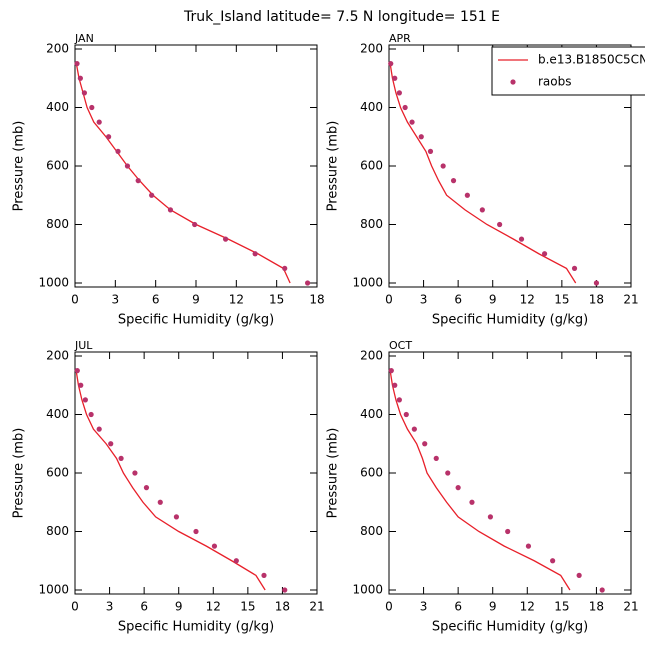 This screenshot has width=648, height=648. I want to click on legend-marker, so click(513, 82).